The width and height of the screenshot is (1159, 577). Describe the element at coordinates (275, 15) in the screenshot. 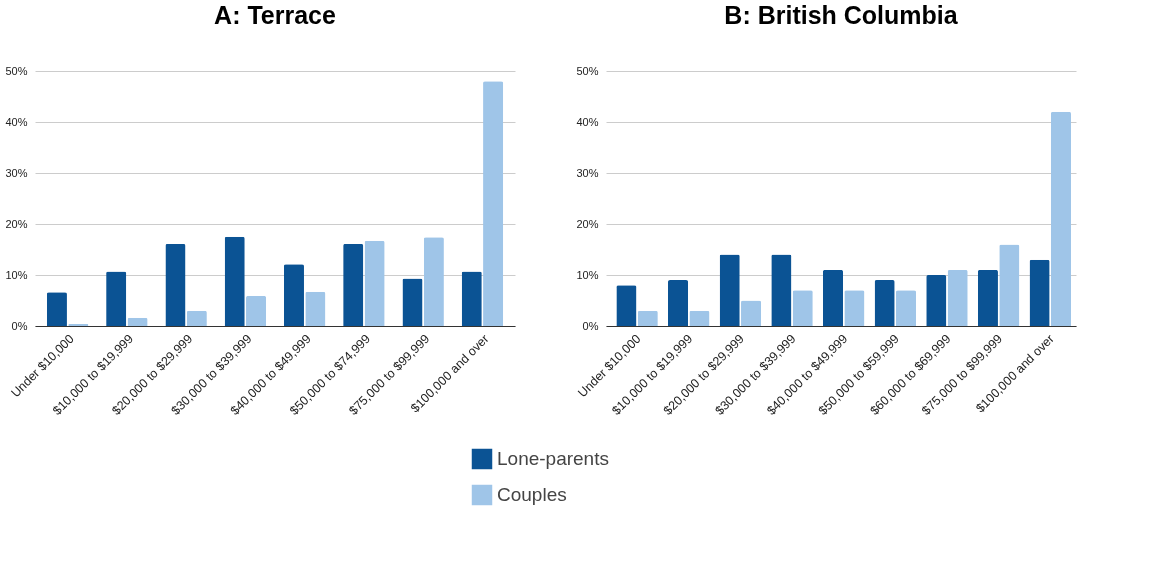

I see `chart-title: A: Terrace` at that location.